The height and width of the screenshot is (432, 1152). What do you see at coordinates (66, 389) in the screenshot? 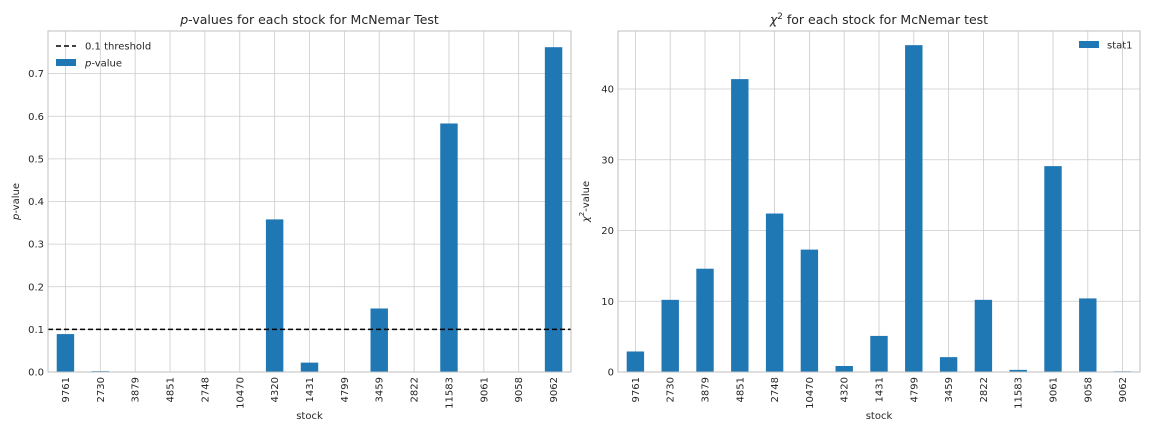
I see `pvalue-xtick-label: 9761` at bounding box center [66, 389].